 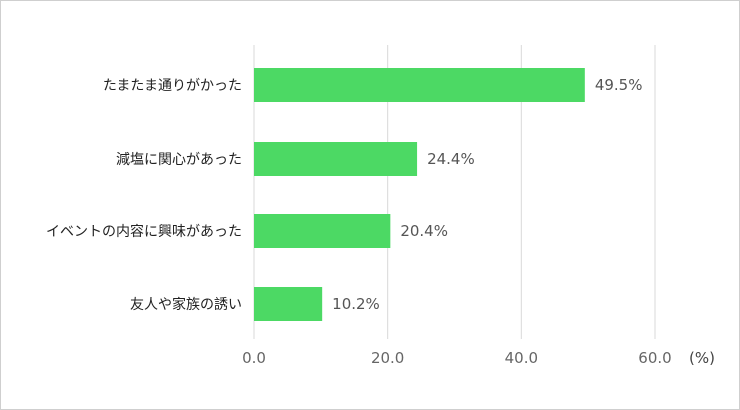 I want to click on value-label-0: 49.5%, so click(x=619, y=85).